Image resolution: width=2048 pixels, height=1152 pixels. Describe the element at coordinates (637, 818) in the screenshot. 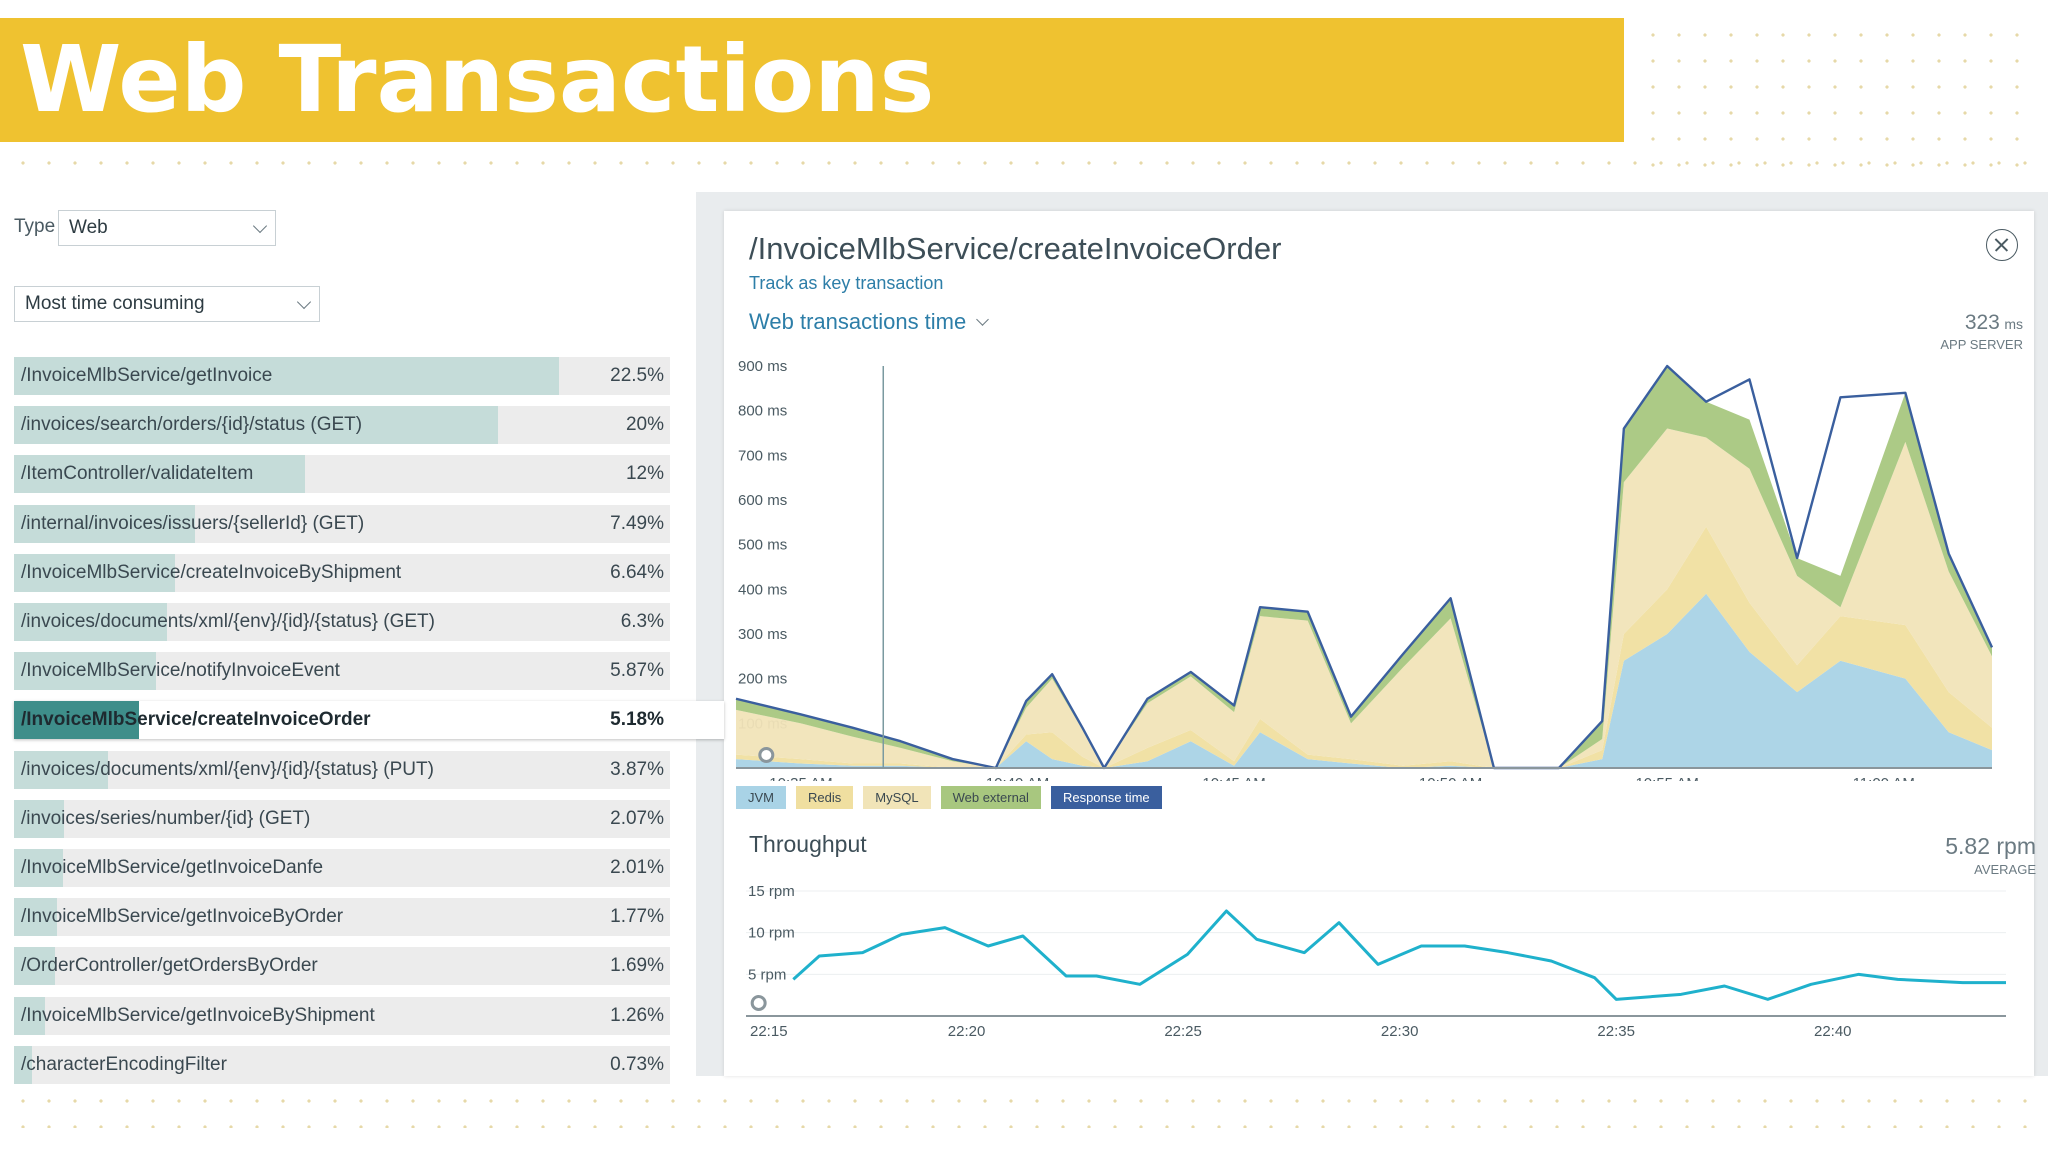

I see `transaction-percent: 2.07%` at that location.